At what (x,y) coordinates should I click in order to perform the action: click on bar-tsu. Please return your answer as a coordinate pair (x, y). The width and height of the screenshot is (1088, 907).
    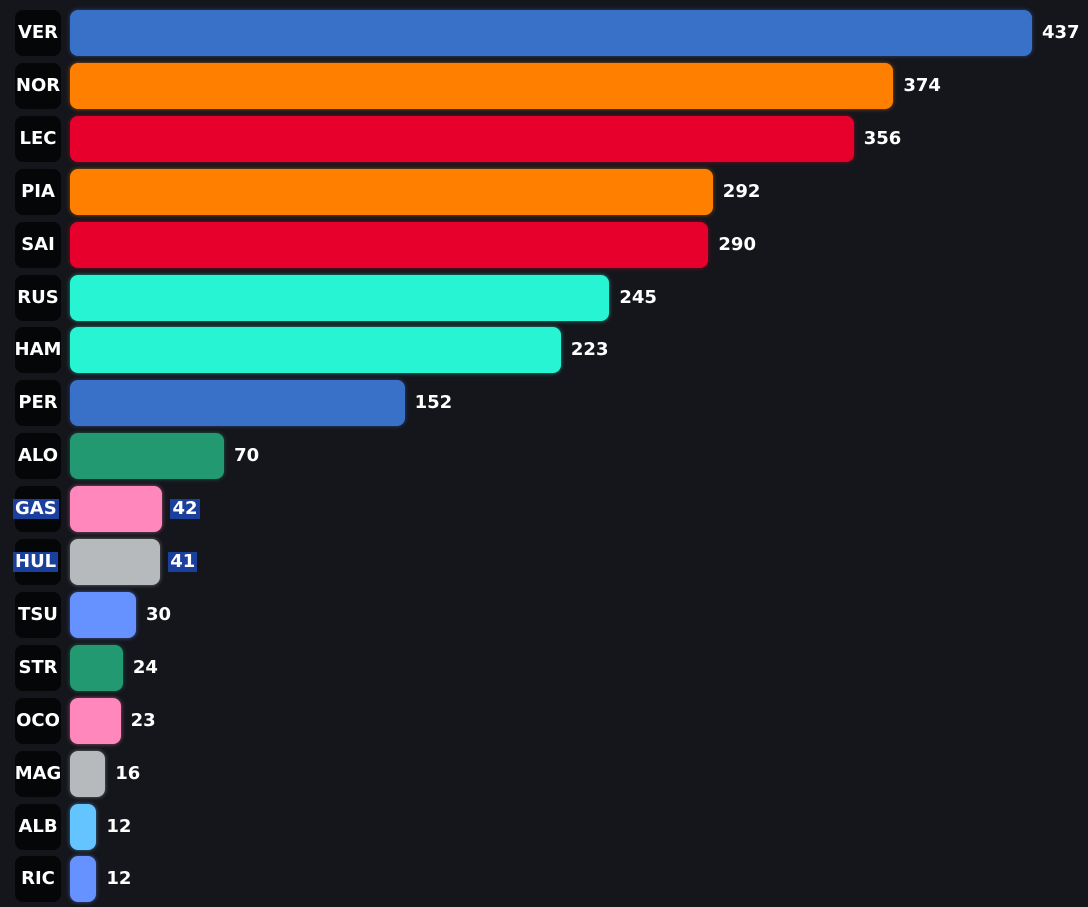
    Looking at the image, I should click on (103, 614).